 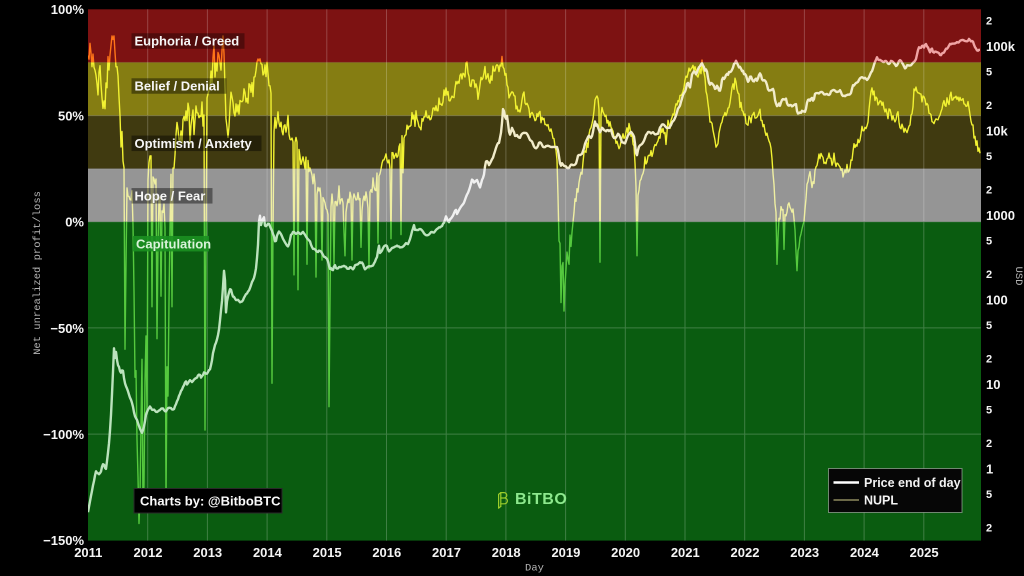 What do you see at coordinates (534, 568) in the screenshot?
I see `svg-text: Day` at bounding box center [534, 568].